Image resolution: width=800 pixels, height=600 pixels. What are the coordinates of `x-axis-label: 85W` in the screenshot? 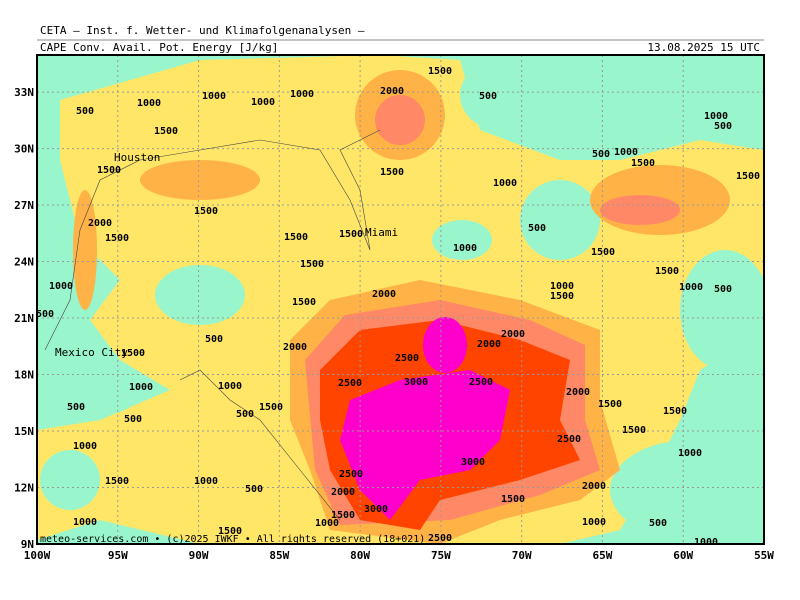 It's located at (279, 555).